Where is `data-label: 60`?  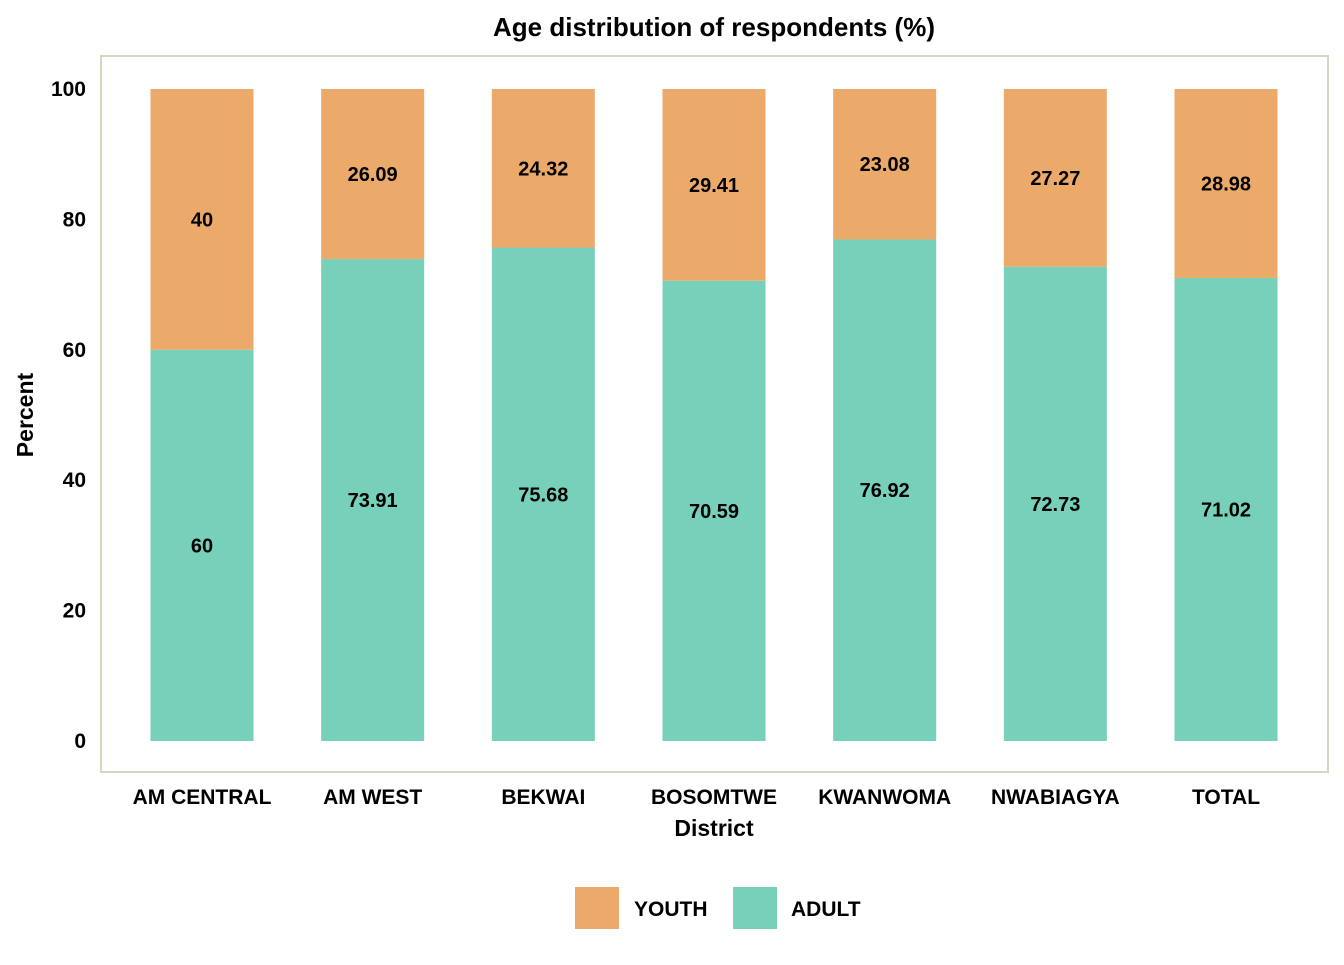
data-label: 60 is located at coordinates (202, 546).